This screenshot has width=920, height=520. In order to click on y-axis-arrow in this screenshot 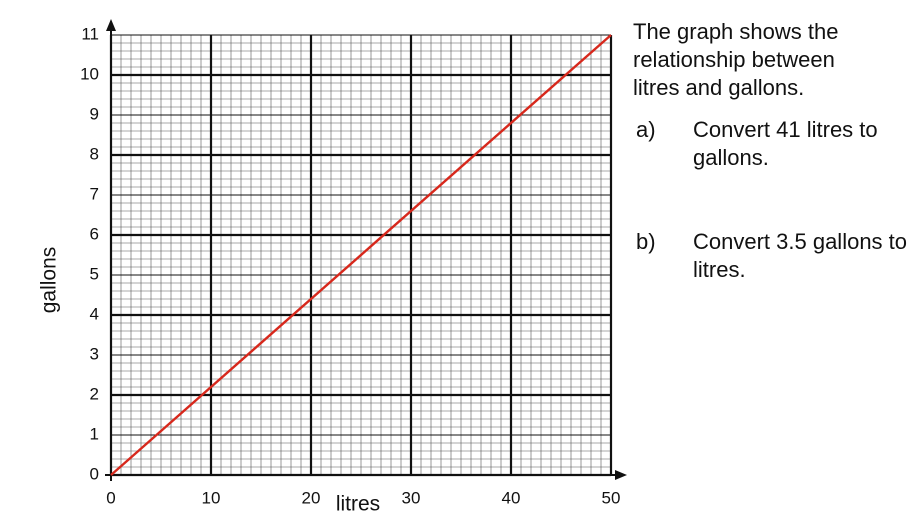, I will do `click(111, 25)`.